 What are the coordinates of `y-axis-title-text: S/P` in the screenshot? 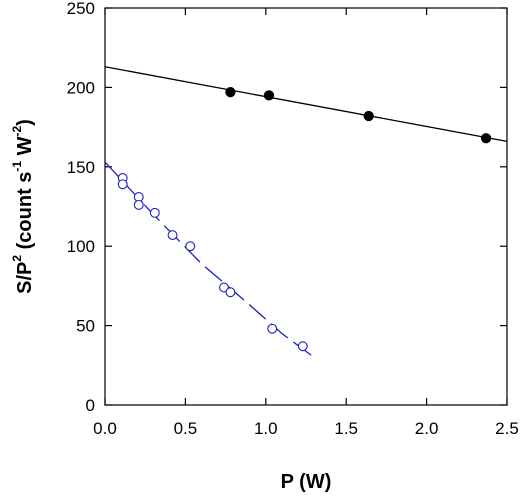 It's located at (25, 278).